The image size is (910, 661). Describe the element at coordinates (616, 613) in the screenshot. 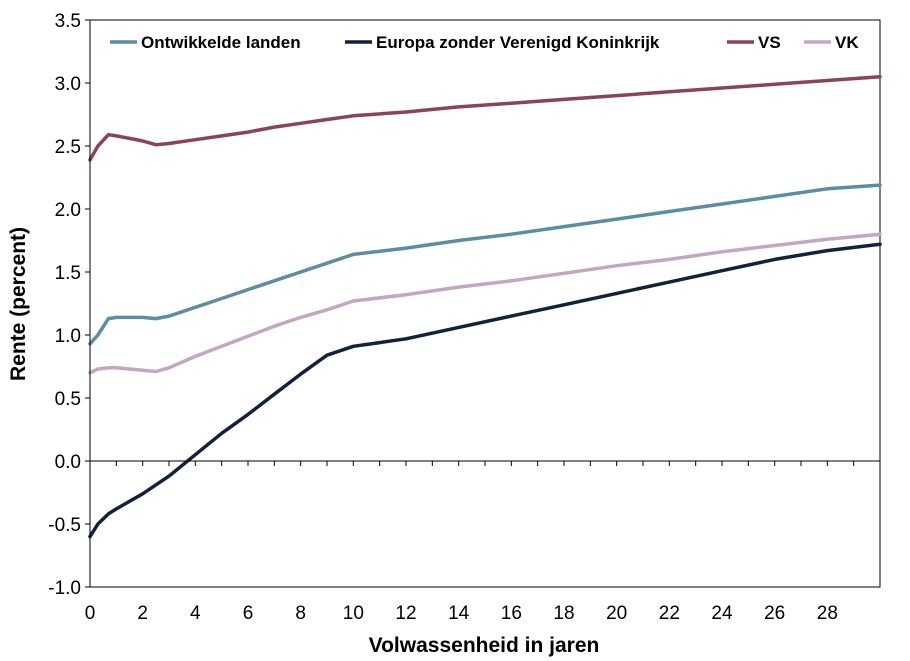

I see `x-tick-label: 20` at that location.